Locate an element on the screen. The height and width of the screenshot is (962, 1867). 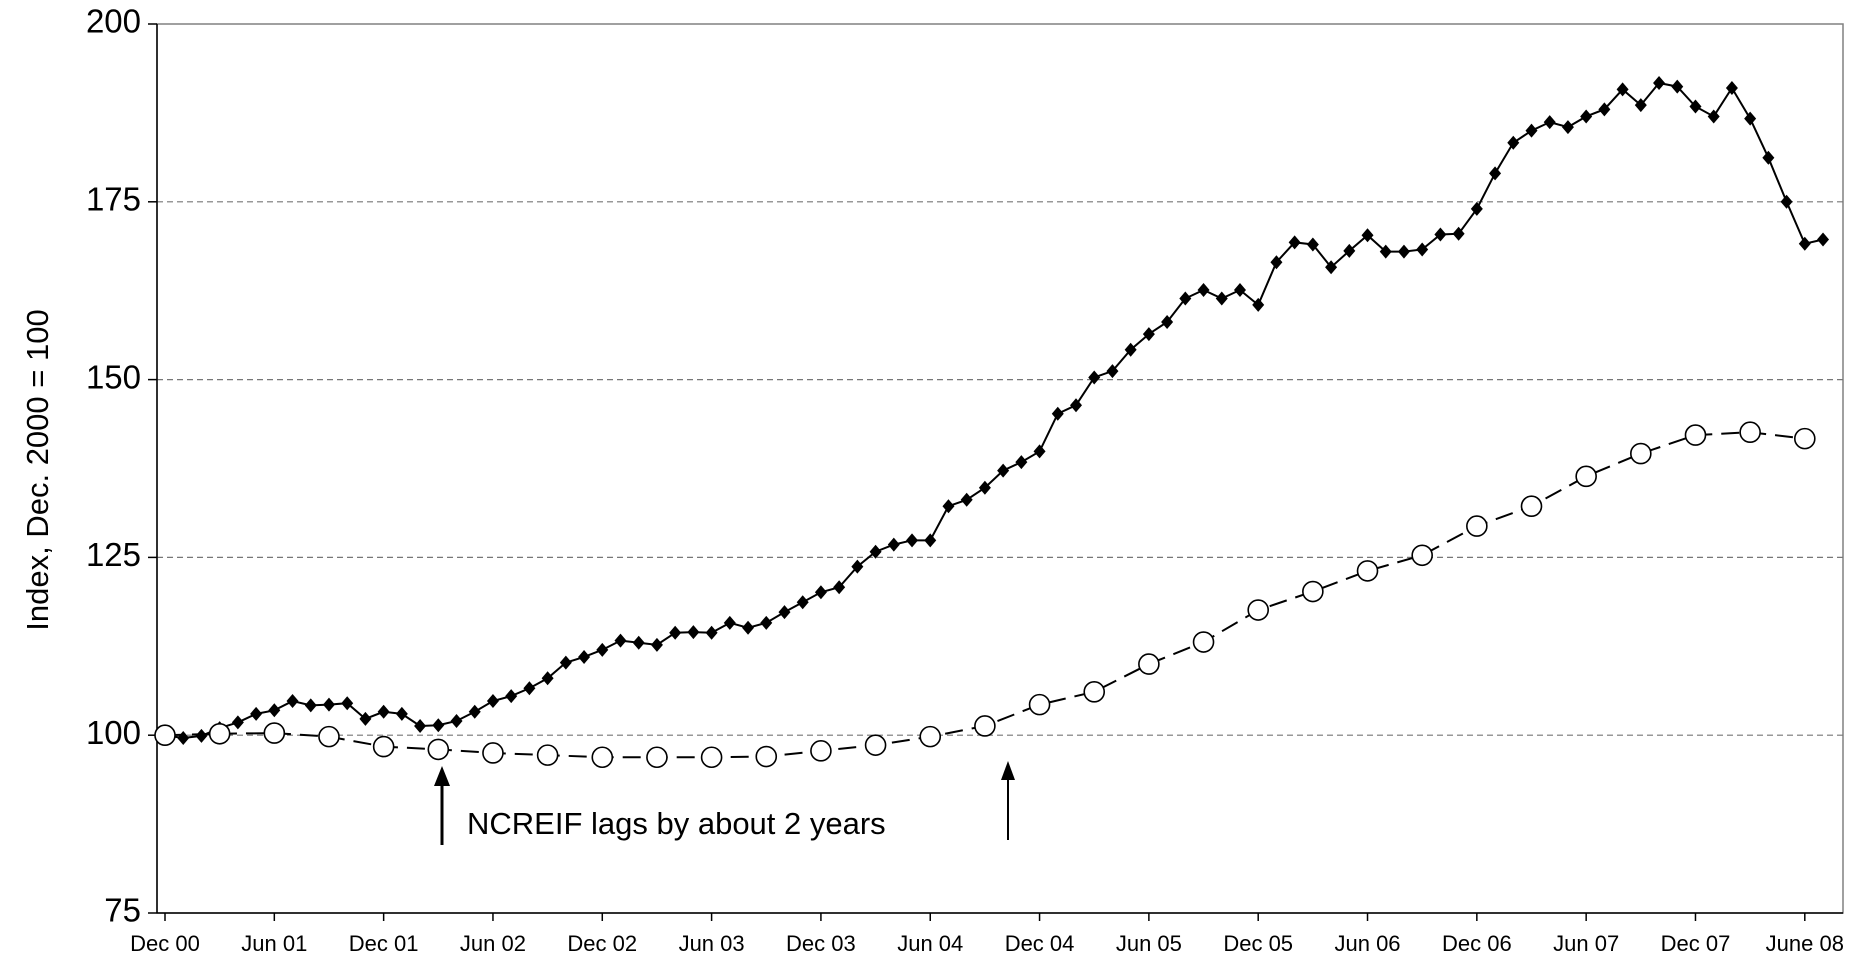
y-tick-label: 75 is located at coordinates (122, 910).